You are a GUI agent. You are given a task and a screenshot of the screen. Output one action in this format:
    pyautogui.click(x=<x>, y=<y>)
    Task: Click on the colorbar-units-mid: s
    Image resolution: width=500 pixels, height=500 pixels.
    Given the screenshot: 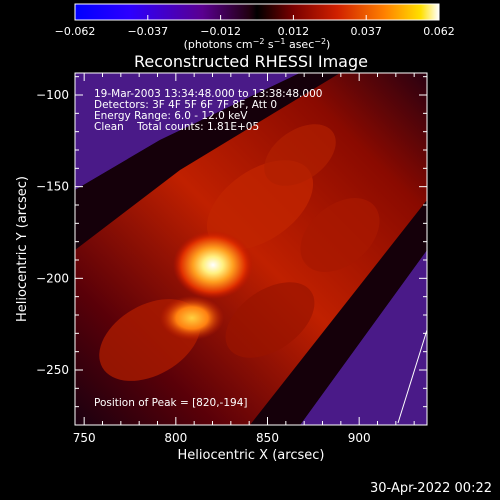 What is the action you would take?
    pyautogui.click(x=268, y=44)
    